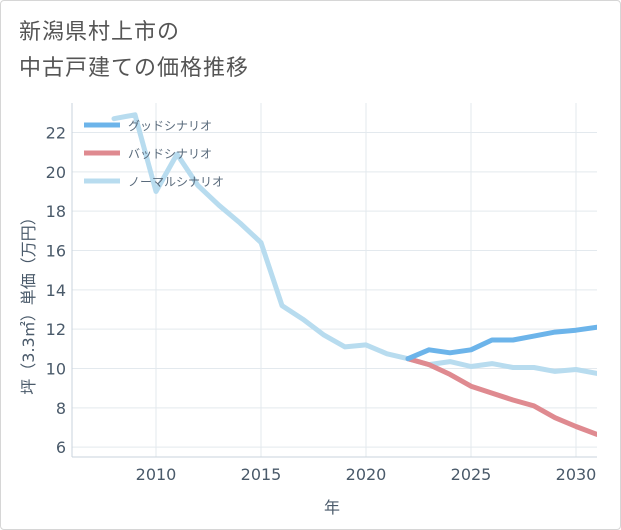 This screenshot has height=530, width=621. What do you see at coordinates (100, 32) in the screenshot?
I see `title-line-1: 新潟県村上市の` at bounding box center [100, 32].